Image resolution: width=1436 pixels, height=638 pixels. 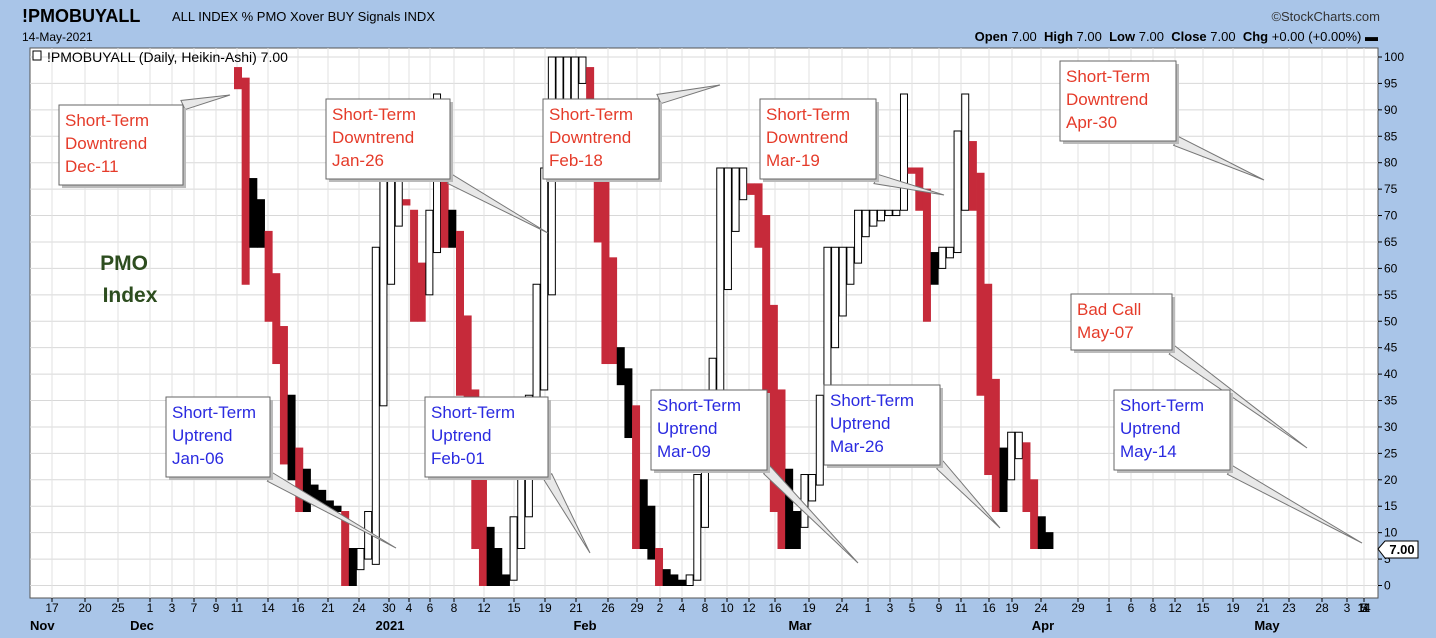 I want to click on index-label-line1: PMO, so click(x=124, y=263).